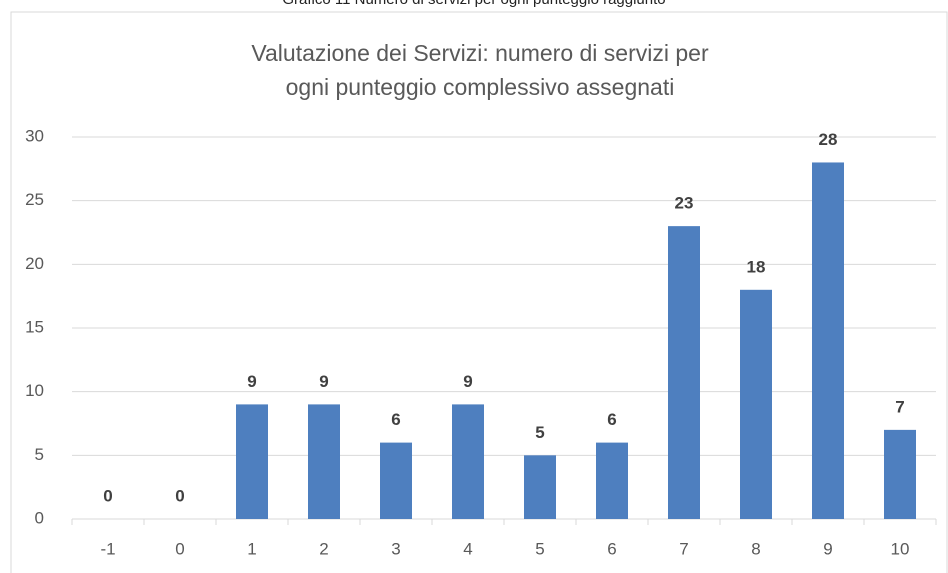  Describe the element at coordinates (179, 548) in the screenshot. I see `x-tick-label: 0` at that location.